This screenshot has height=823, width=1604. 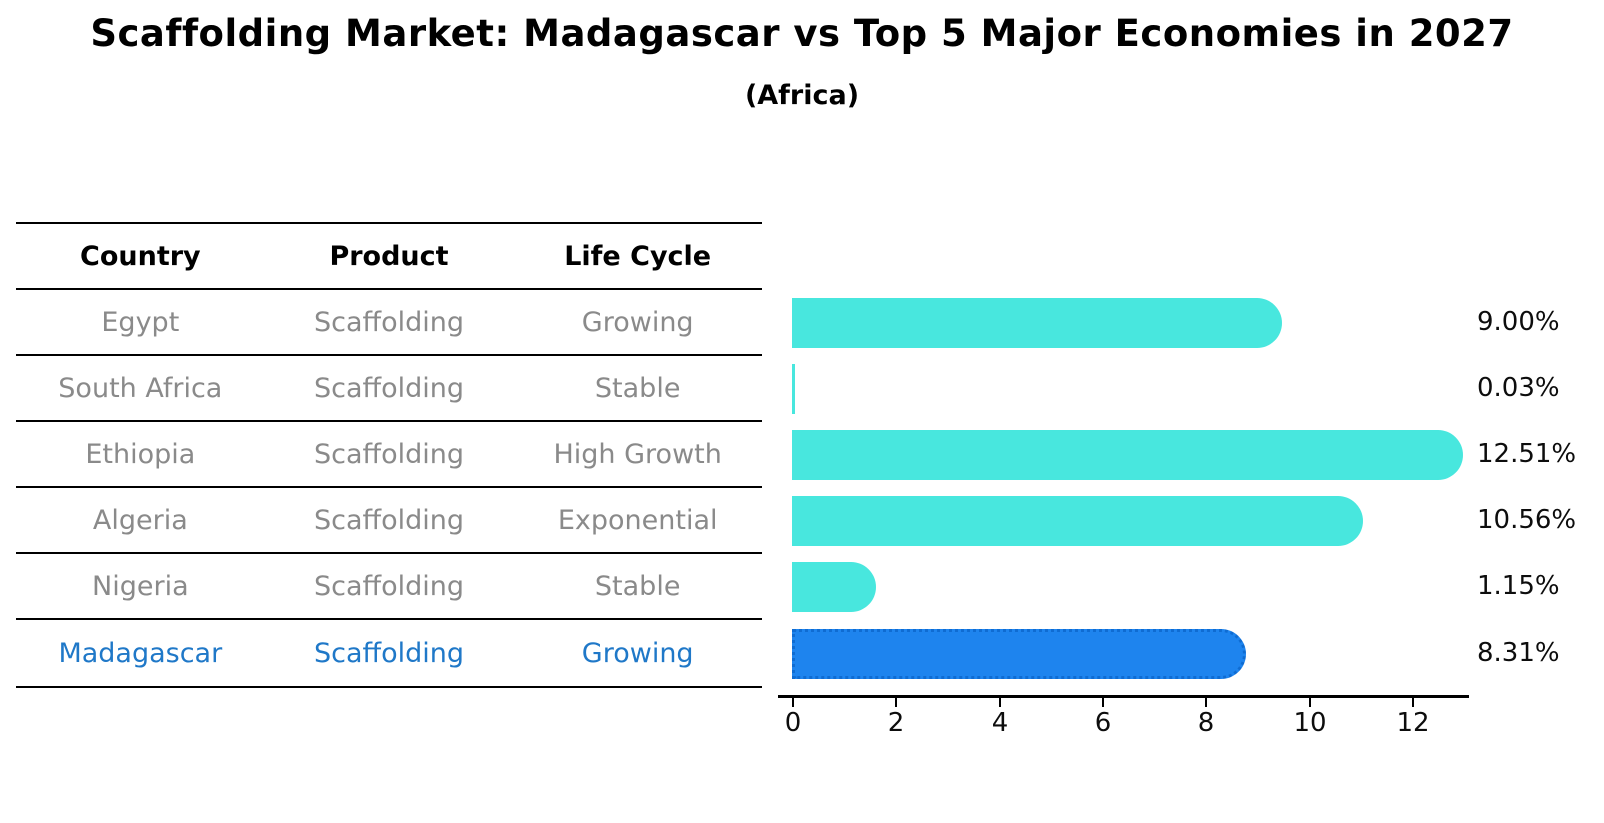 What do you see at coordinates (834, 587) in the screenshot?
I see `bar-nigeria` at bounding box center [834, 587].